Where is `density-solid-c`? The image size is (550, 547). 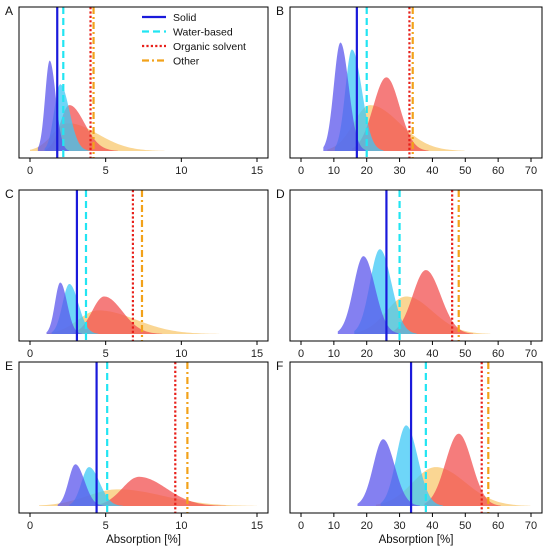 density-solid-c is located at coordinates (64, 308).